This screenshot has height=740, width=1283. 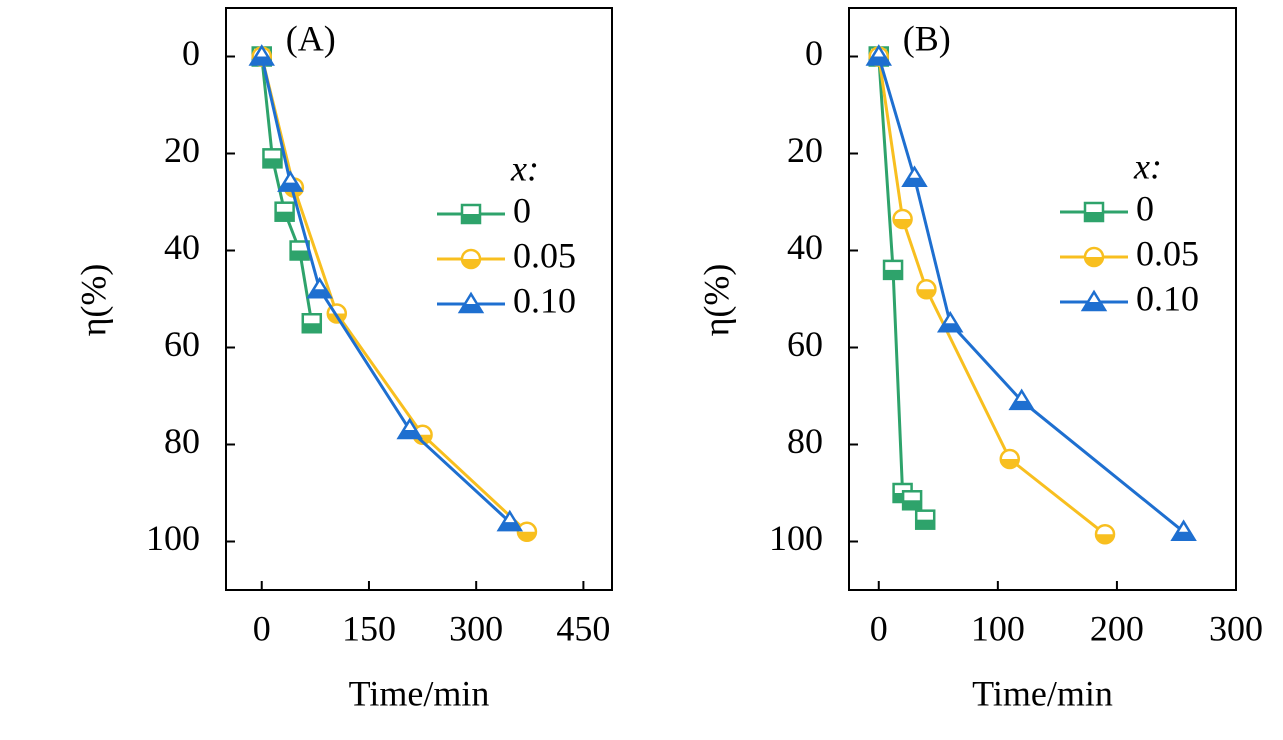 What do you see at coordinates (583, 628) in the screenshot?
I see `x-tick-label: 450` at bounding box center [583, 628].